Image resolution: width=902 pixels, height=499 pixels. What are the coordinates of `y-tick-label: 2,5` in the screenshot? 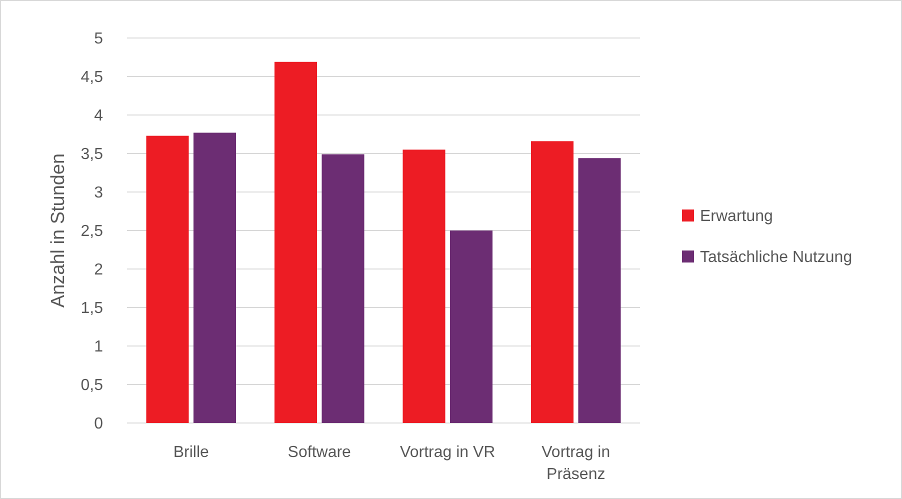 It's located at (92, 231).